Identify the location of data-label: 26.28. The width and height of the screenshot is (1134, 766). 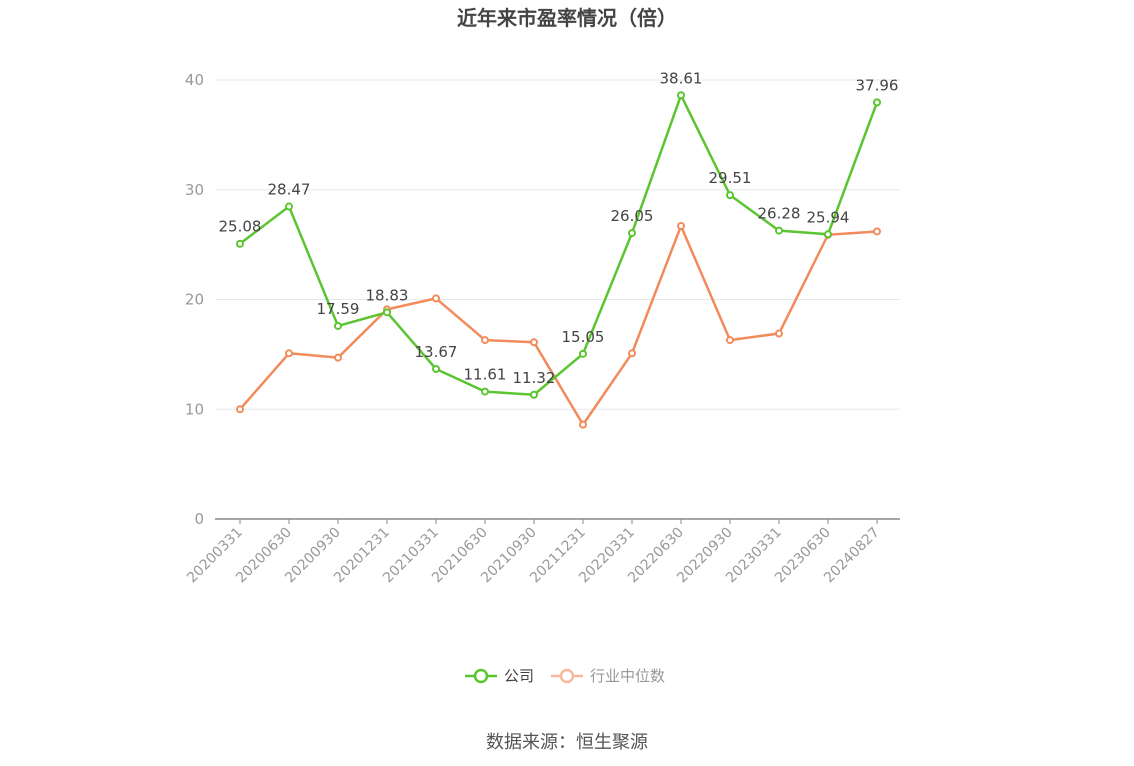
(779, 214).